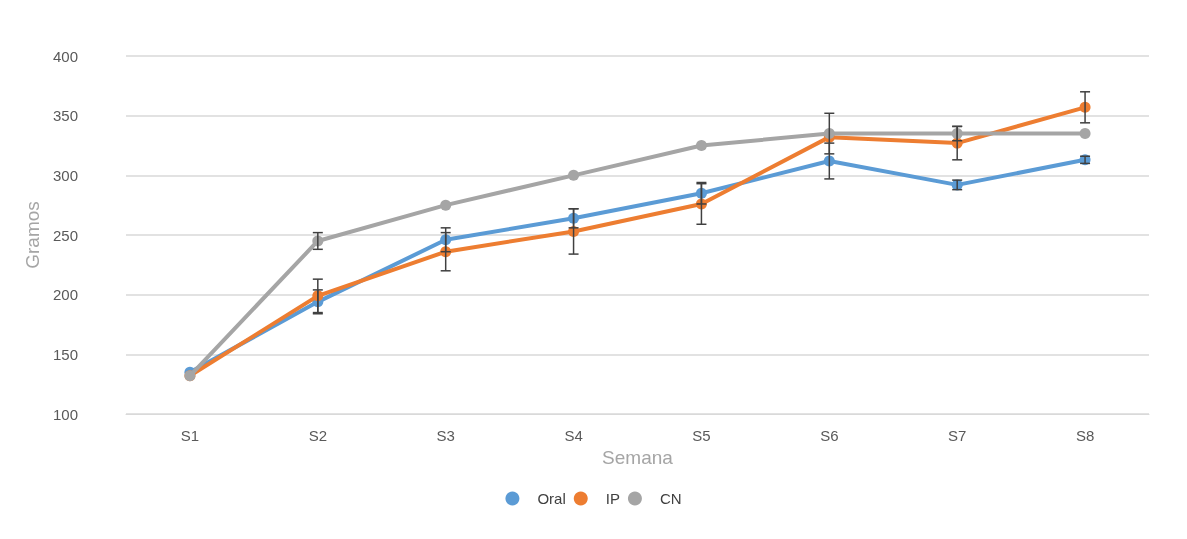  Describe the element at coordinates (638, 457) in the screenshot. I see `x-axis-title: Semana` at that location.